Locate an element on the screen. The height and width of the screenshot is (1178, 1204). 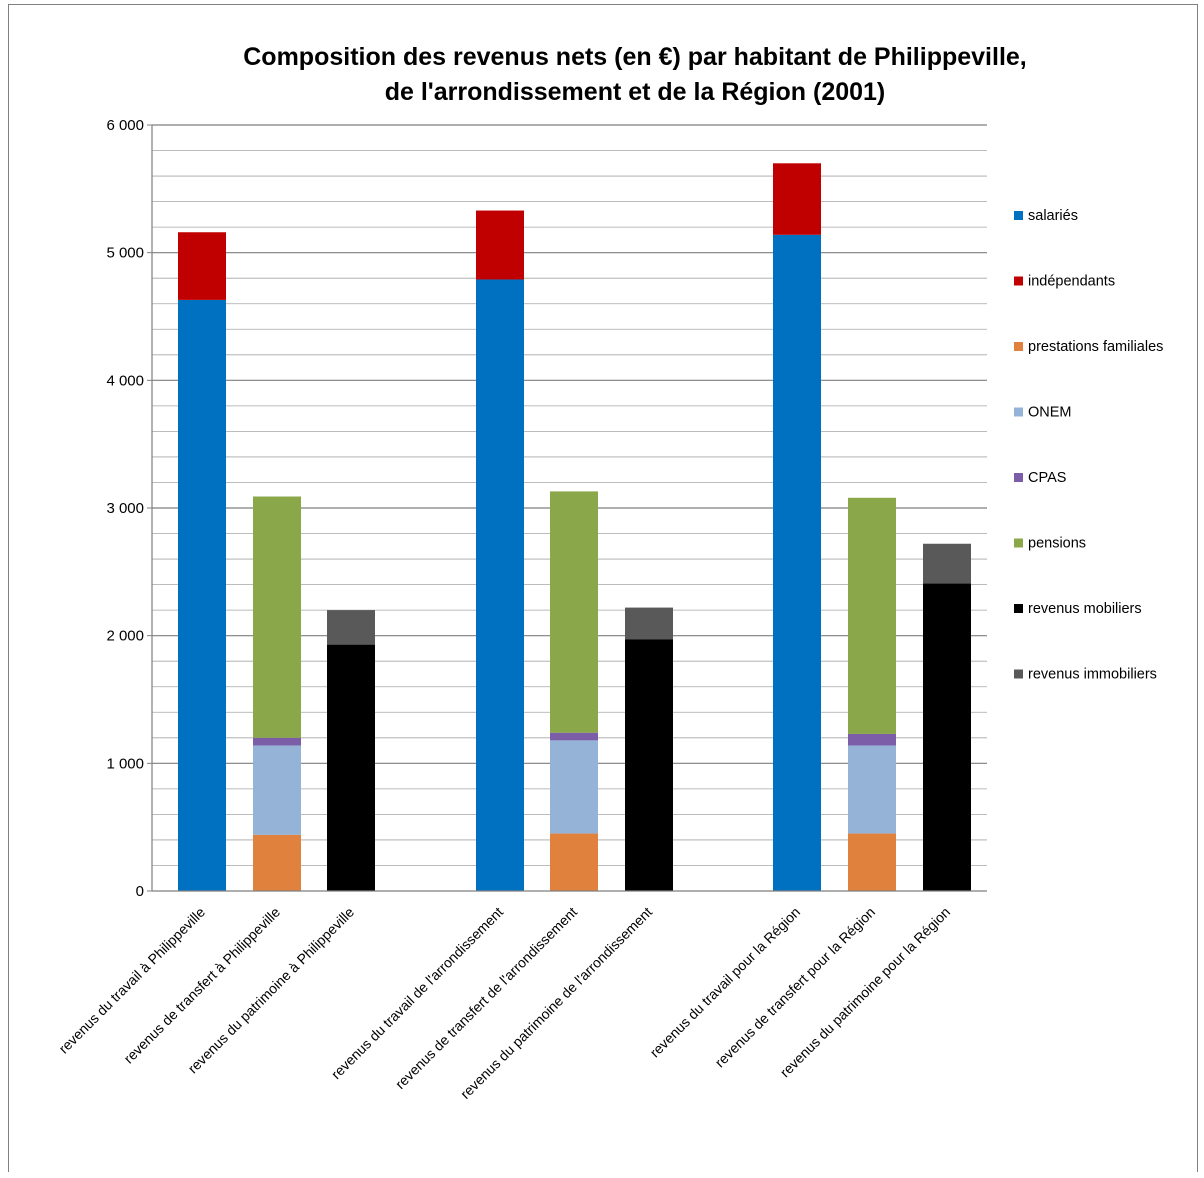
y-axis-ticks: 0 1 000 2 000 3 000 4 000 5 000 6 000 is located at coordinates (129, 508).